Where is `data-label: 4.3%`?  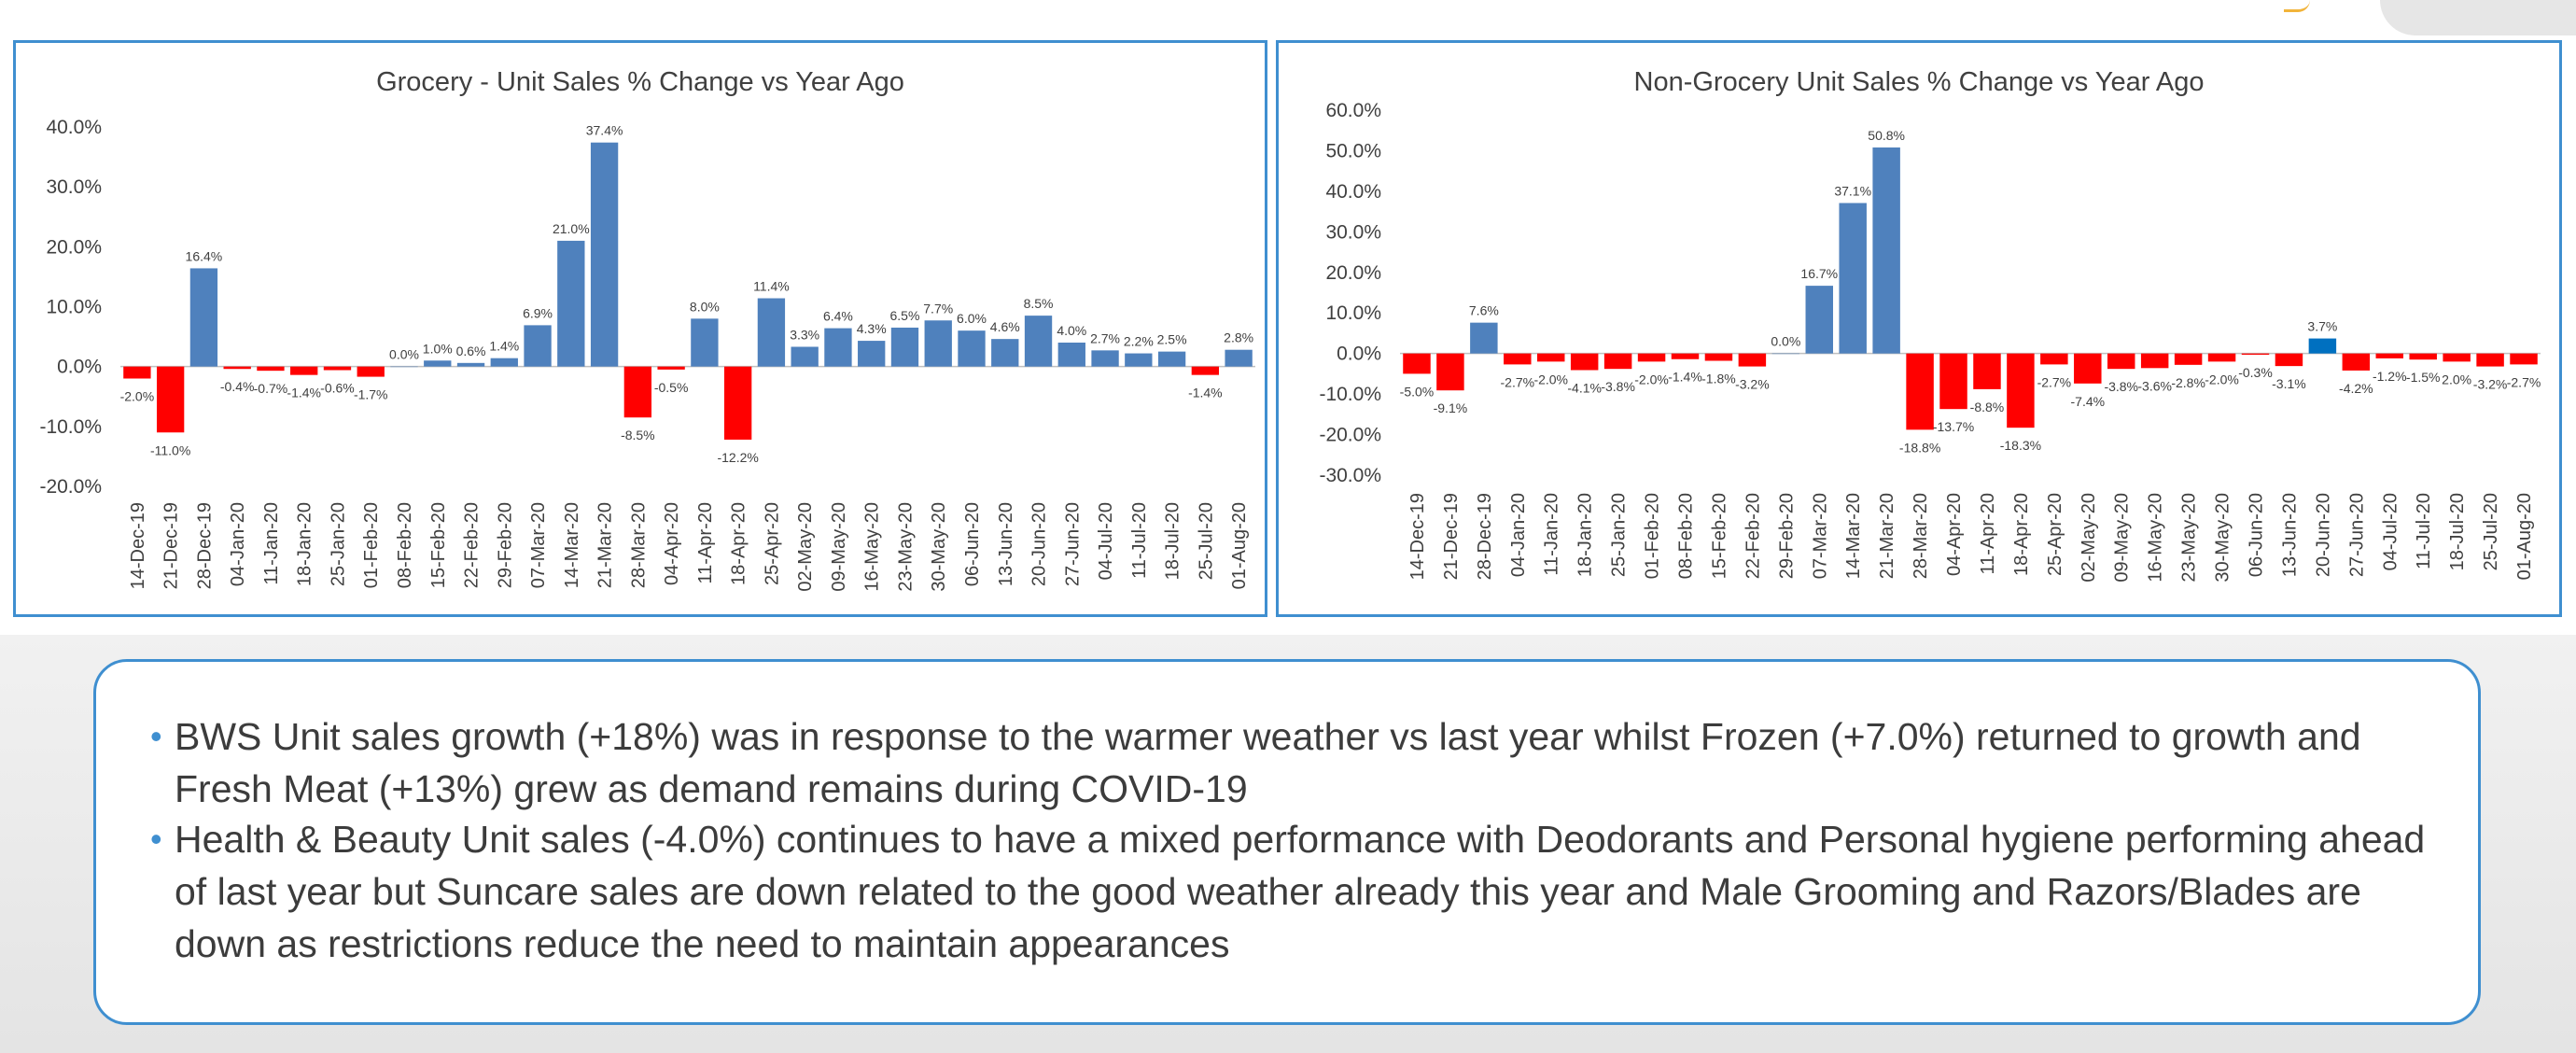
data-label: 4.3% is located at coordinates (872, 328).